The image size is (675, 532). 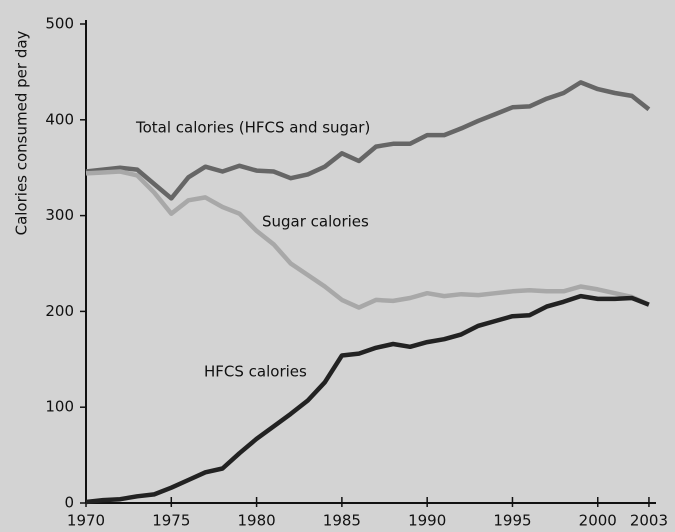 What do you see at coordinates (59, 119) in the screenshot?
I see `y-tick-label: 400` at bounding box center [59, 119].